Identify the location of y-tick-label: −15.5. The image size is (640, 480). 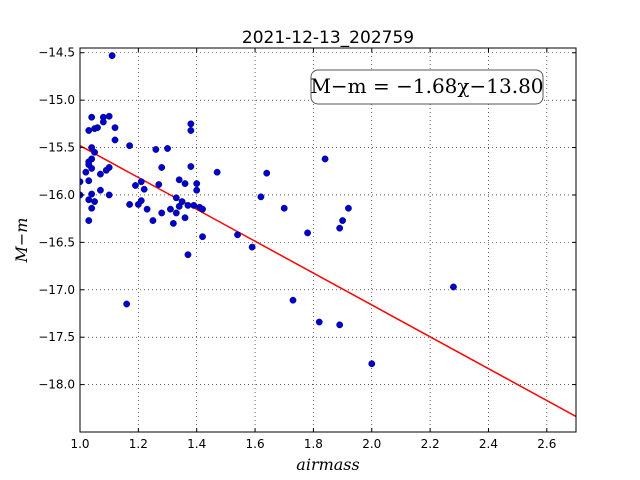
(56, 148).